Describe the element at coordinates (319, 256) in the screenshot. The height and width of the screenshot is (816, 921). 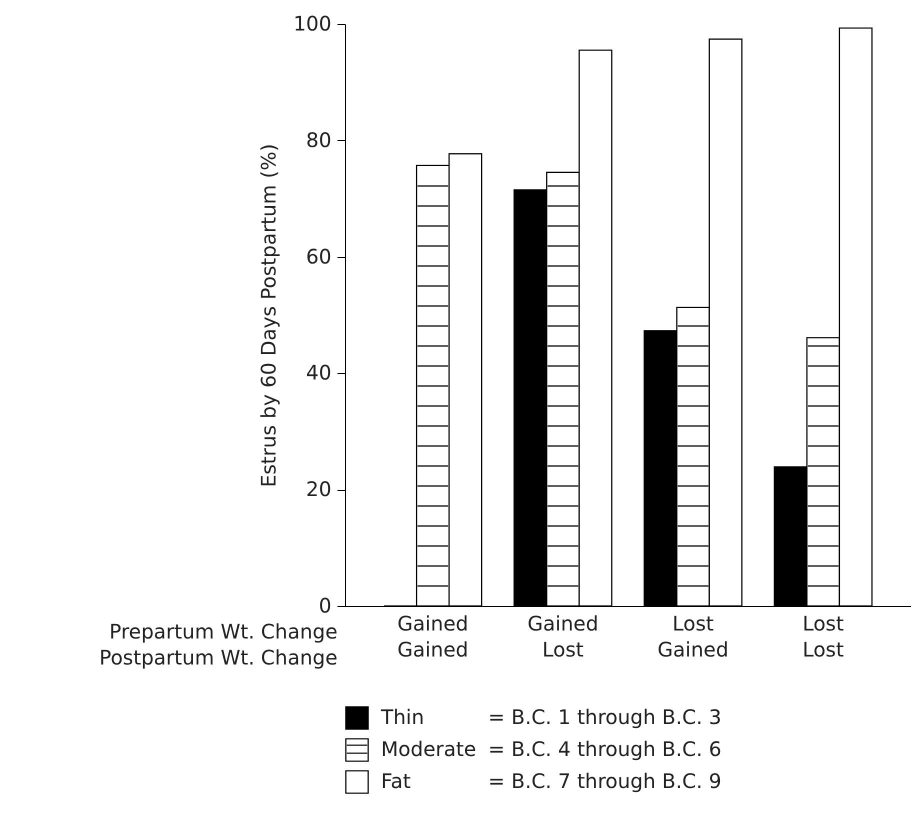
I see `y-tick-label: 60` at that location.